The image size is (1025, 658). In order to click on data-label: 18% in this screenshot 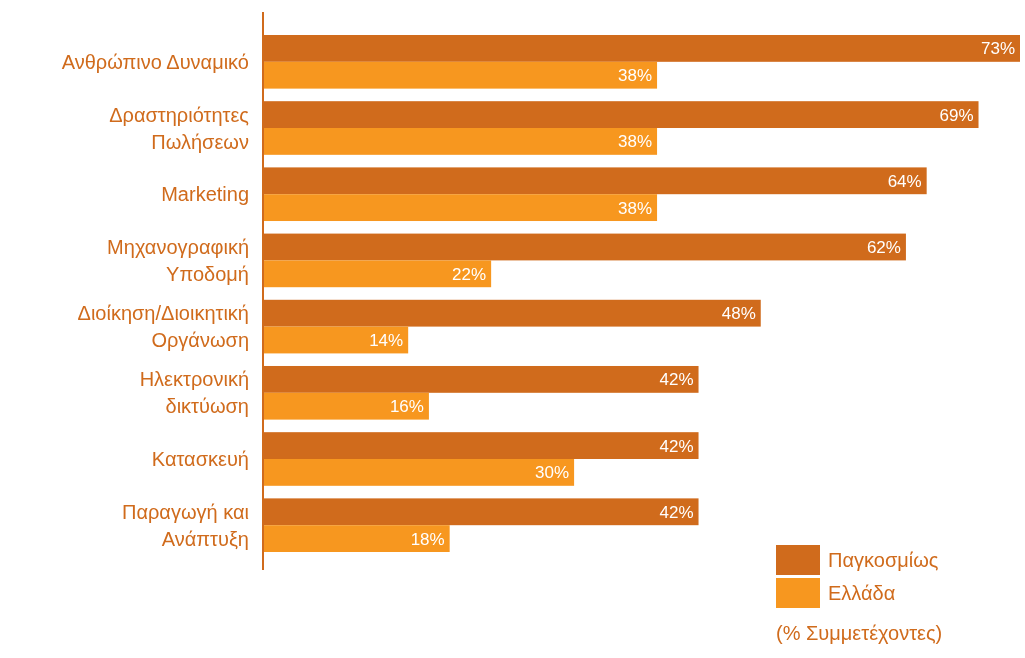, I will do `click(427, 539)`.